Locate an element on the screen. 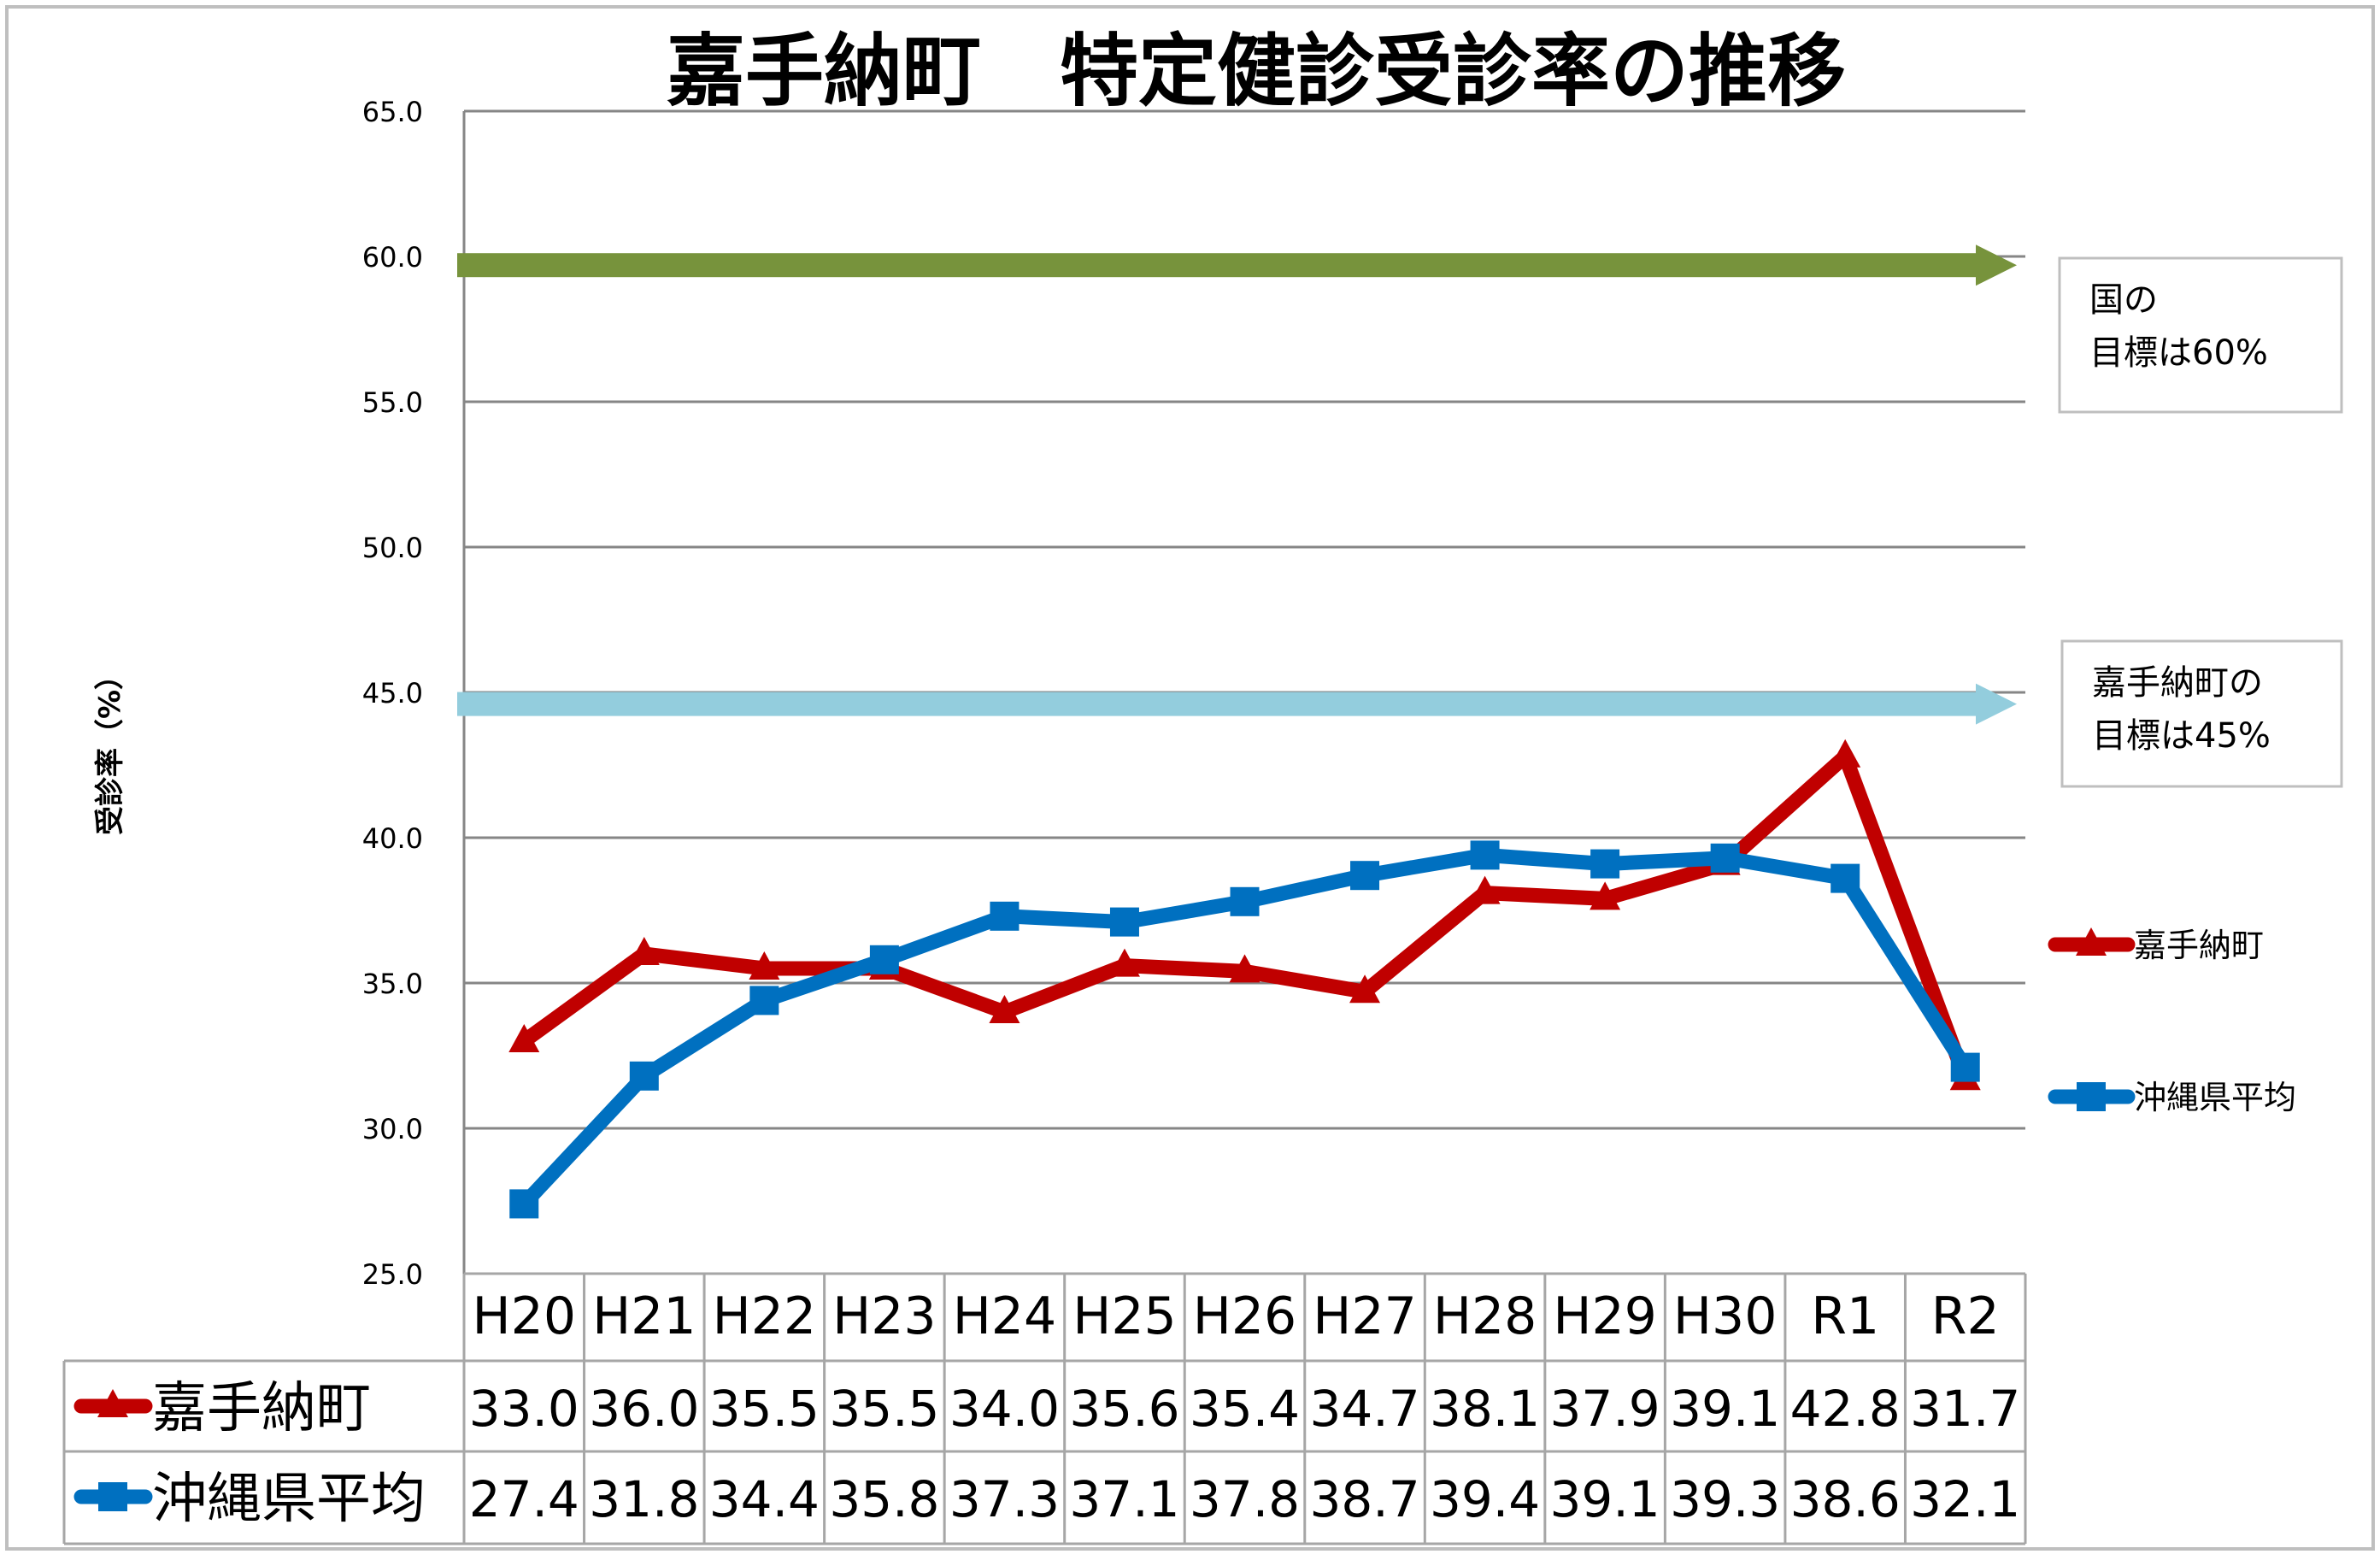 The height and width of the screenshot is (1560, 2380). table-cell-value: 33.0 is located at coordinates (524, 1409).